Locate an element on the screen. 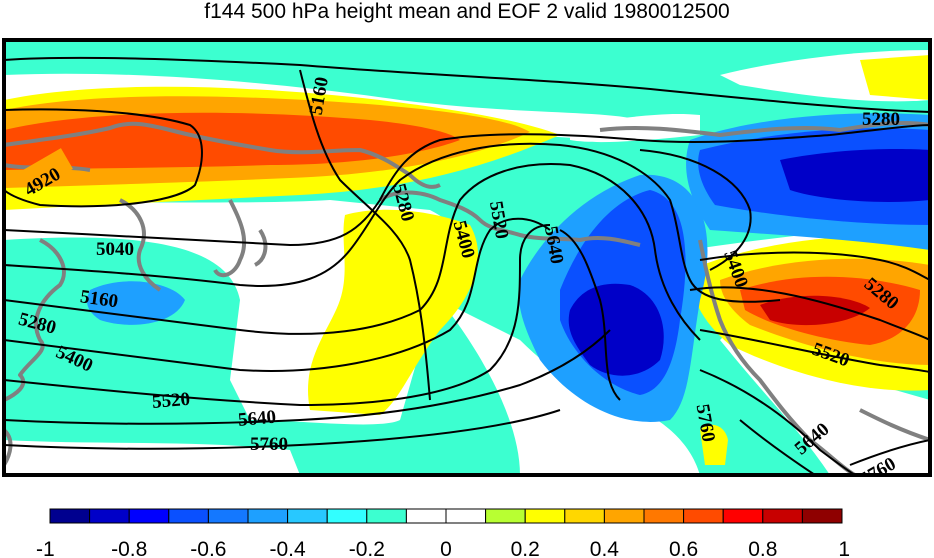 This screenshot has height=558, width=934. colorbar-tick-label: -0.6 is located at coordinates (208, 548).